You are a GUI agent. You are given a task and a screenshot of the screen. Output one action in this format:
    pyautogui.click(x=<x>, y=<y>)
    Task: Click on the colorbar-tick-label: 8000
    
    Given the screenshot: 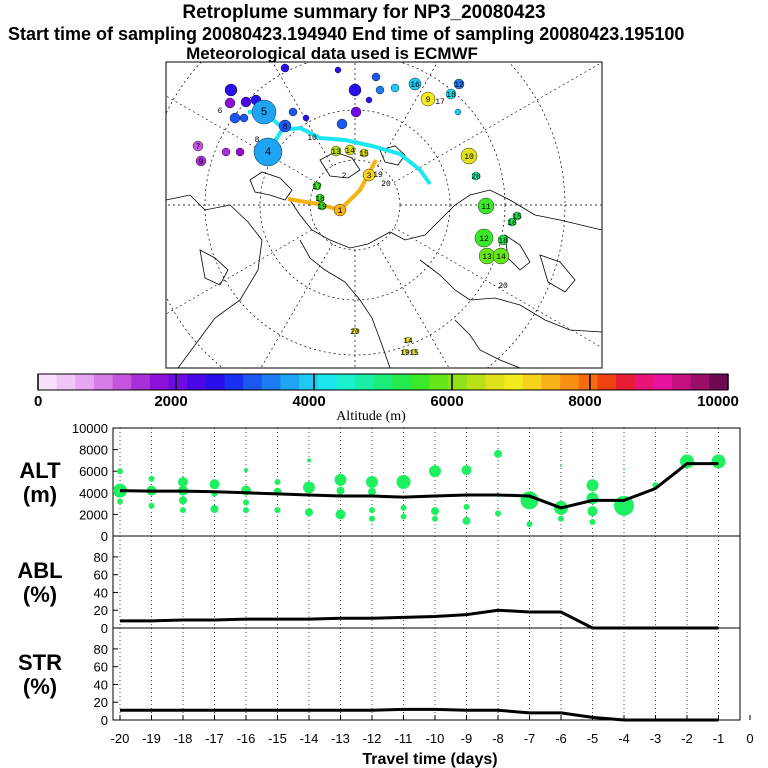 What is the action you would take?
    pyautogui.click(x=584, y=401)
    